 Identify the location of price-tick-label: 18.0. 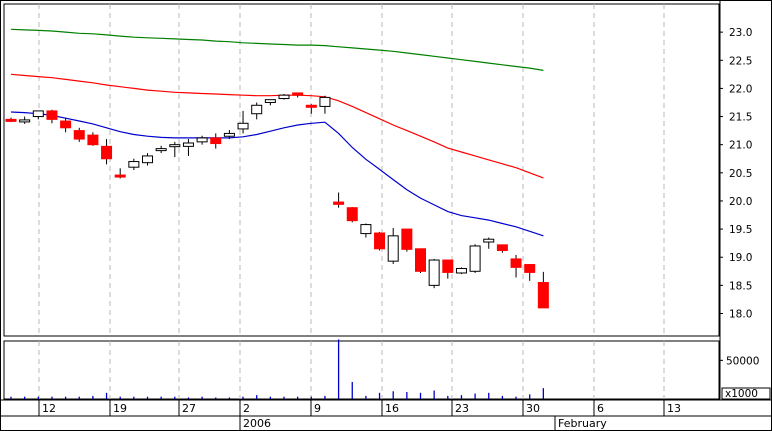
(740, 314).